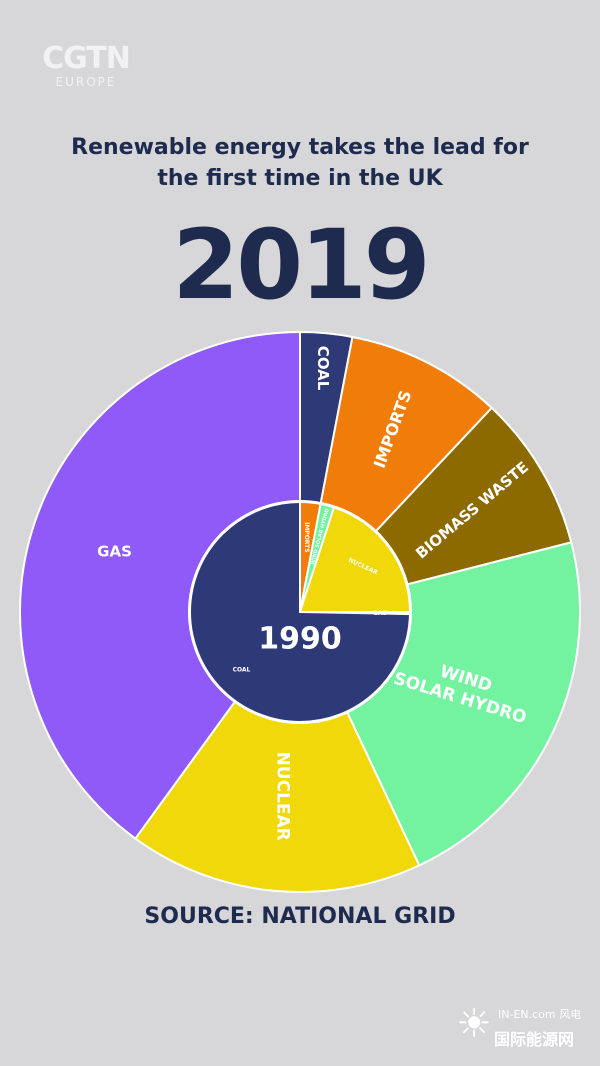  Describe the element at coordinates (242, 669) in the screenshot. I see `label-1990-coal: COAL` at that location.